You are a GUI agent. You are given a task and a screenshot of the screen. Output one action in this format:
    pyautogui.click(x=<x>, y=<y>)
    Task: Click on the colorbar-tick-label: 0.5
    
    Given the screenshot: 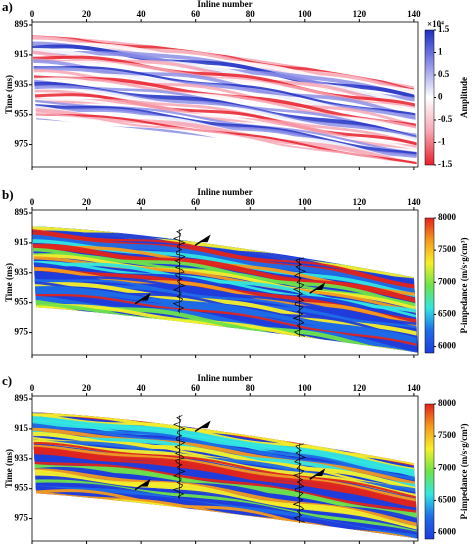 What is the action you would take?
    pyautogui.click(x=444, y=74)
    